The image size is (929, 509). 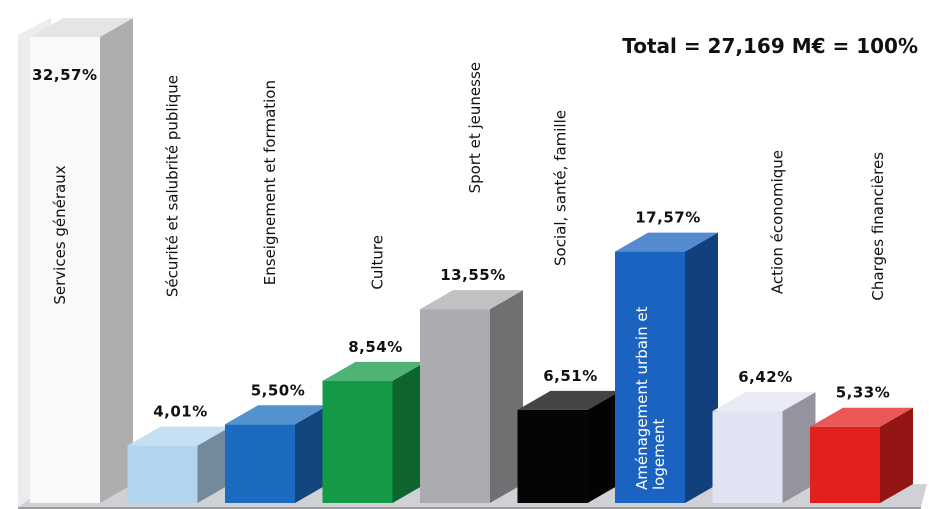 I want to click on value-label: 5,50%, so click(x=278, y=390).